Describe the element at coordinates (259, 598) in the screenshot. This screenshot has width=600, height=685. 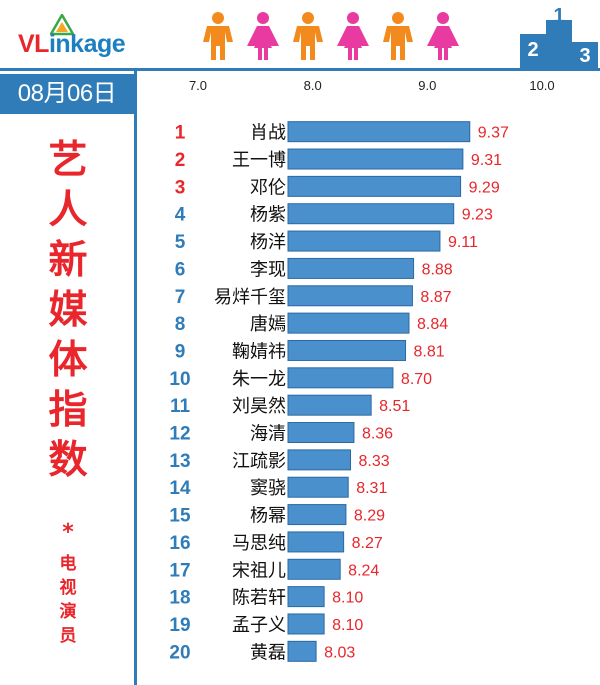
I see `category-label: 陈若轩` at that location.